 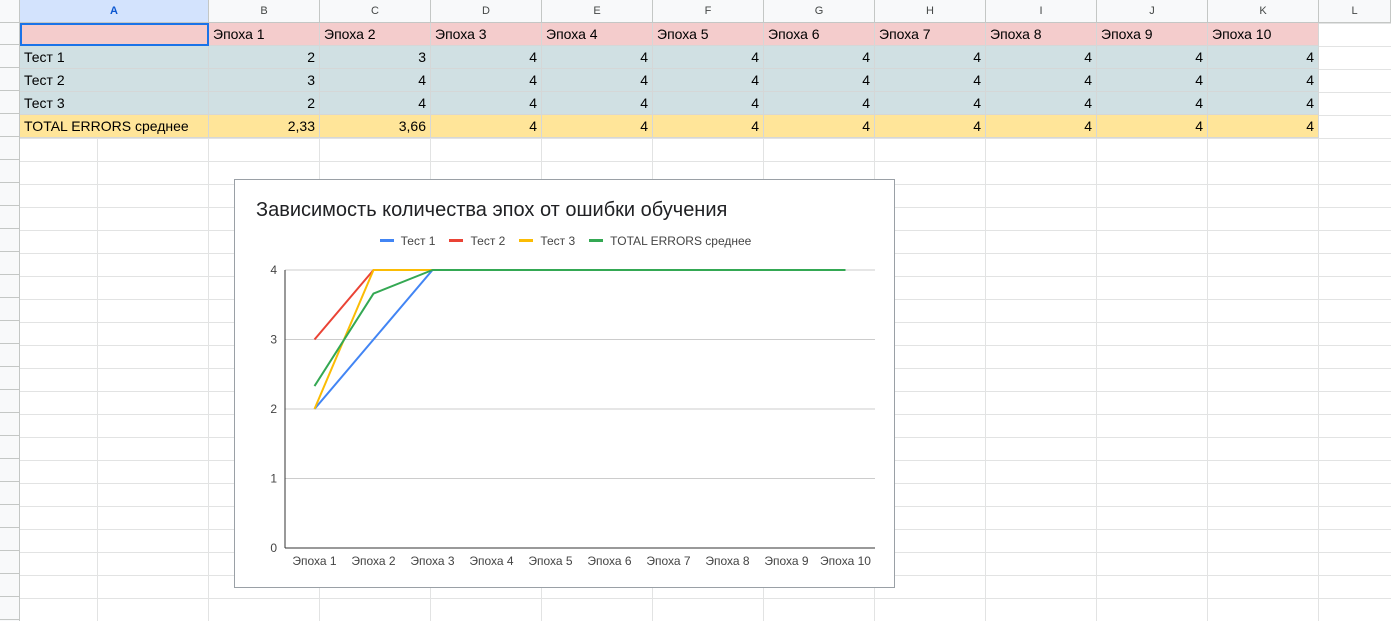 What do you see at coordinates (273, 340) in the screenshot?
I see `y-tick-label: 3` at bounding box center [273, 340].